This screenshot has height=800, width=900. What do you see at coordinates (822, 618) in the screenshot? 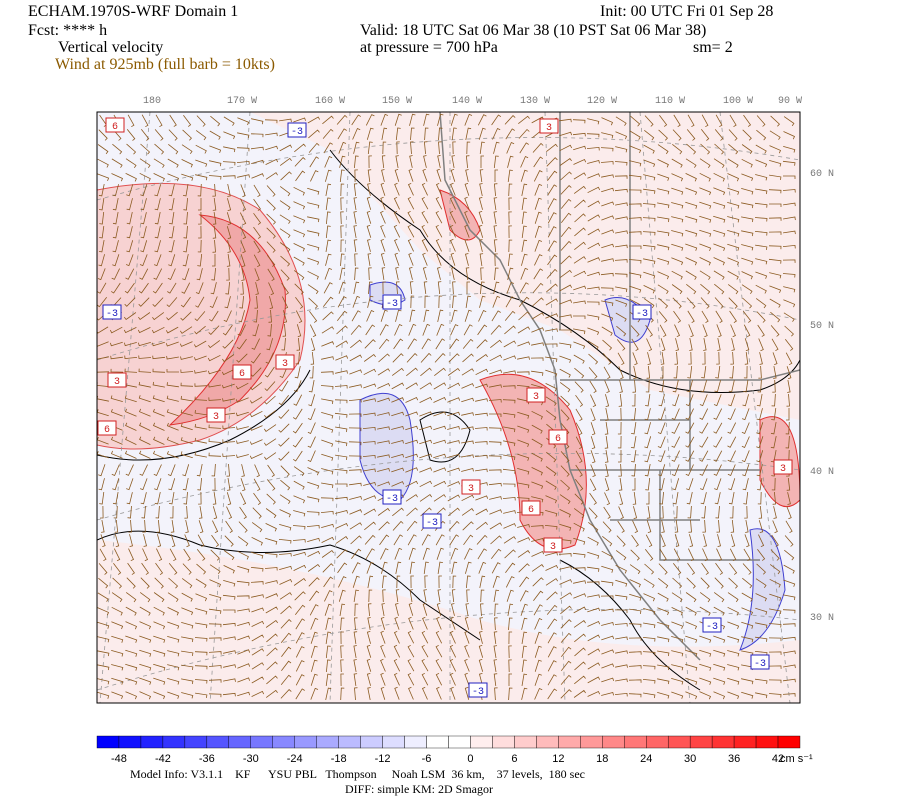
I see `latitude-label: 30 N` at bounding box center [822, 618].